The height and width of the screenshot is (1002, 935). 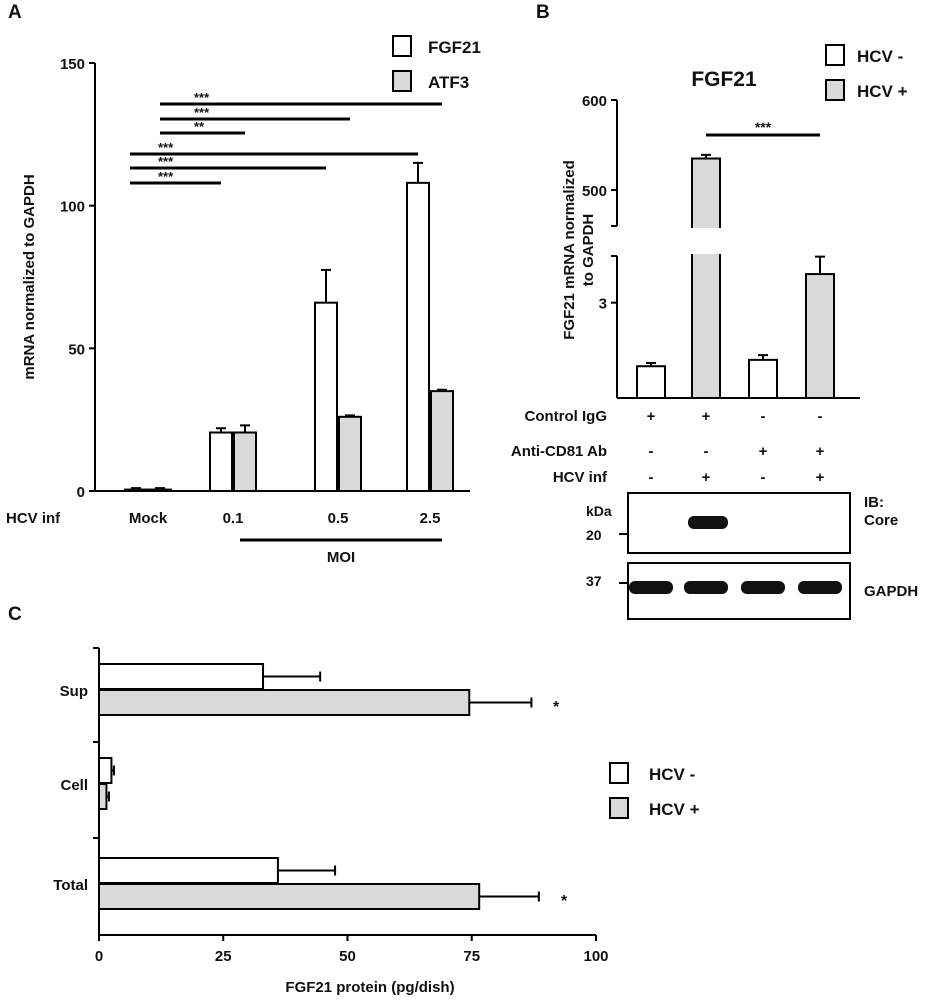 What do you see at coordinates (99, 956) in the screenshot?
I see `x-tick-label: 0` at bounding box center [99, 956].